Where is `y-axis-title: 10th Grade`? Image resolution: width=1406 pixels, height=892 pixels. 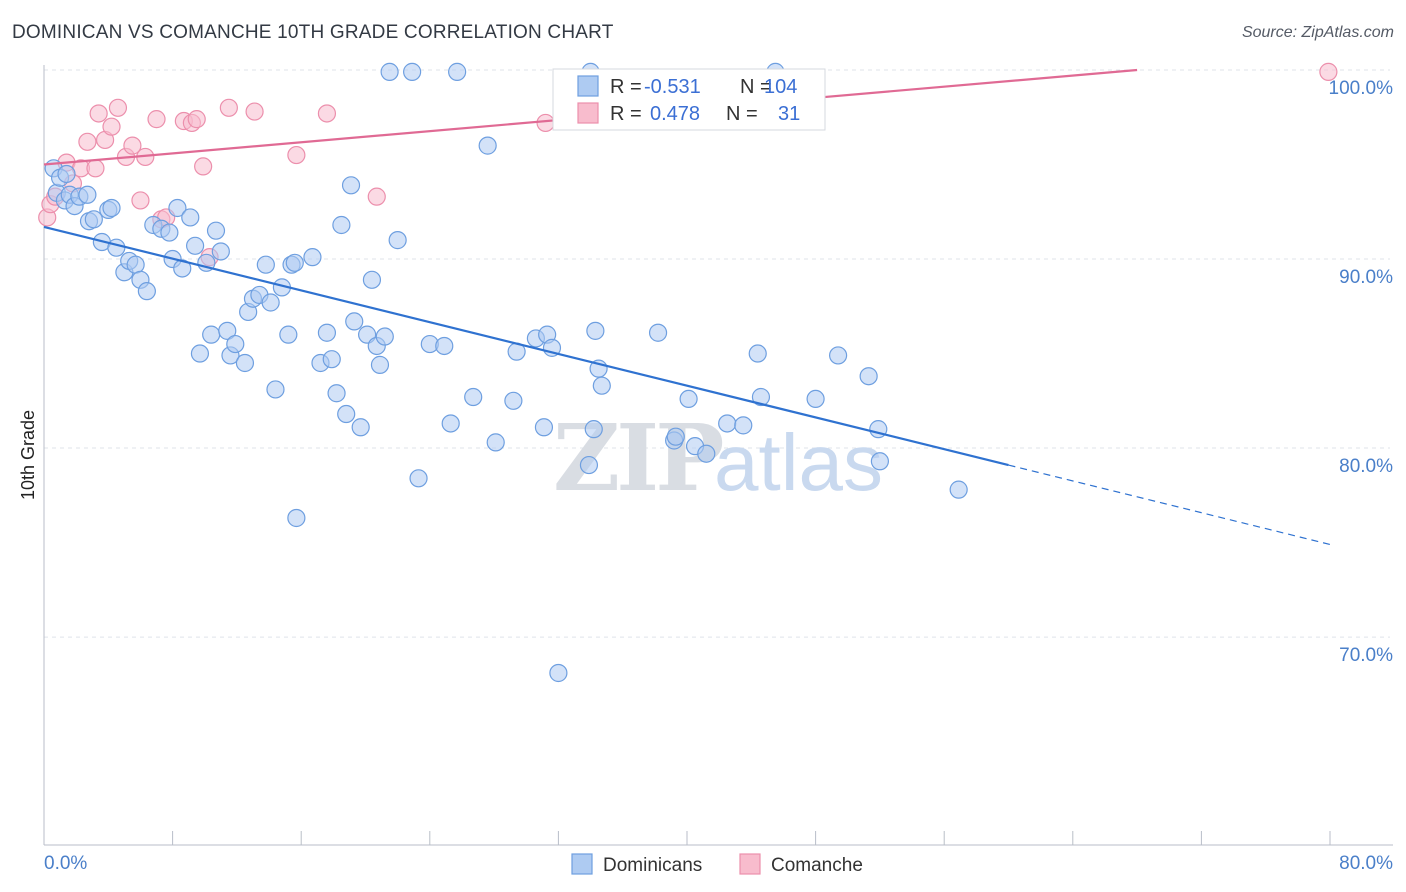
y-axis-title: 10th Grade is located at coordinates (28, 455).